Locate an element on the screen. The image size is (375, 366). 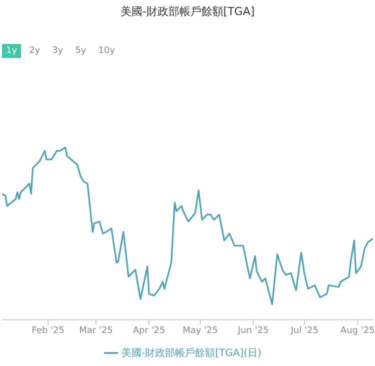
legend-label: 美國-財政部帳戶餘額[TGA](日) is located at coordinates (192, 353).